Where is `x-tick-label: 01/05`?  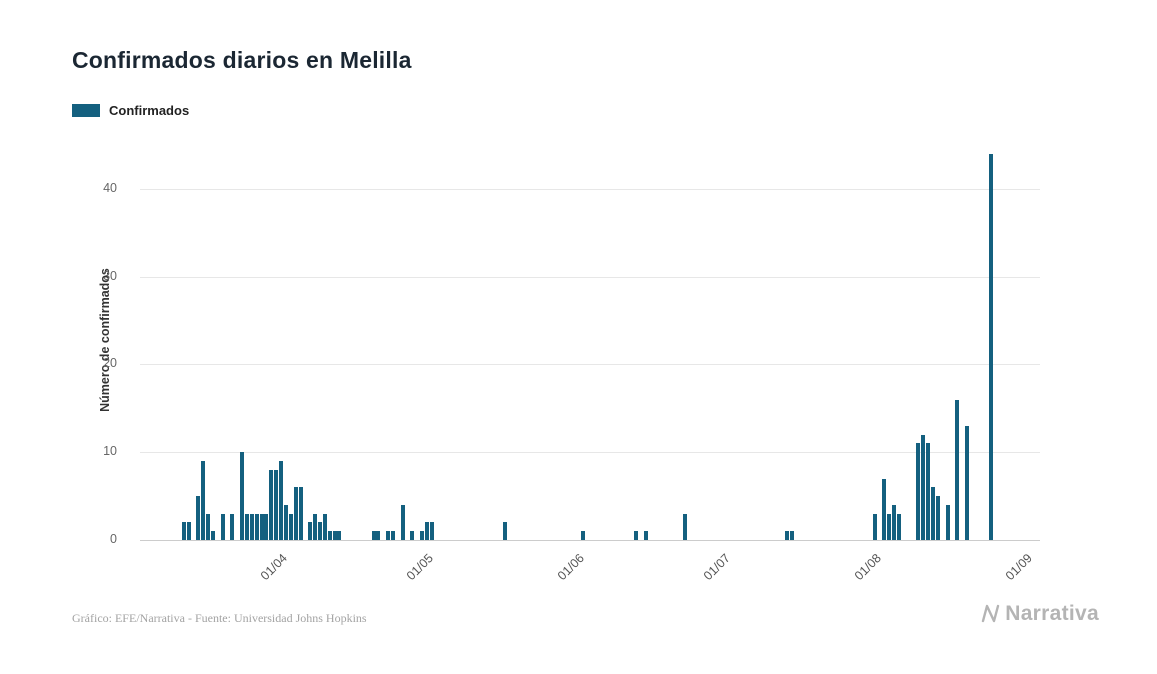
x-tick-label: 01/05 is located at coordinates (420, 567).